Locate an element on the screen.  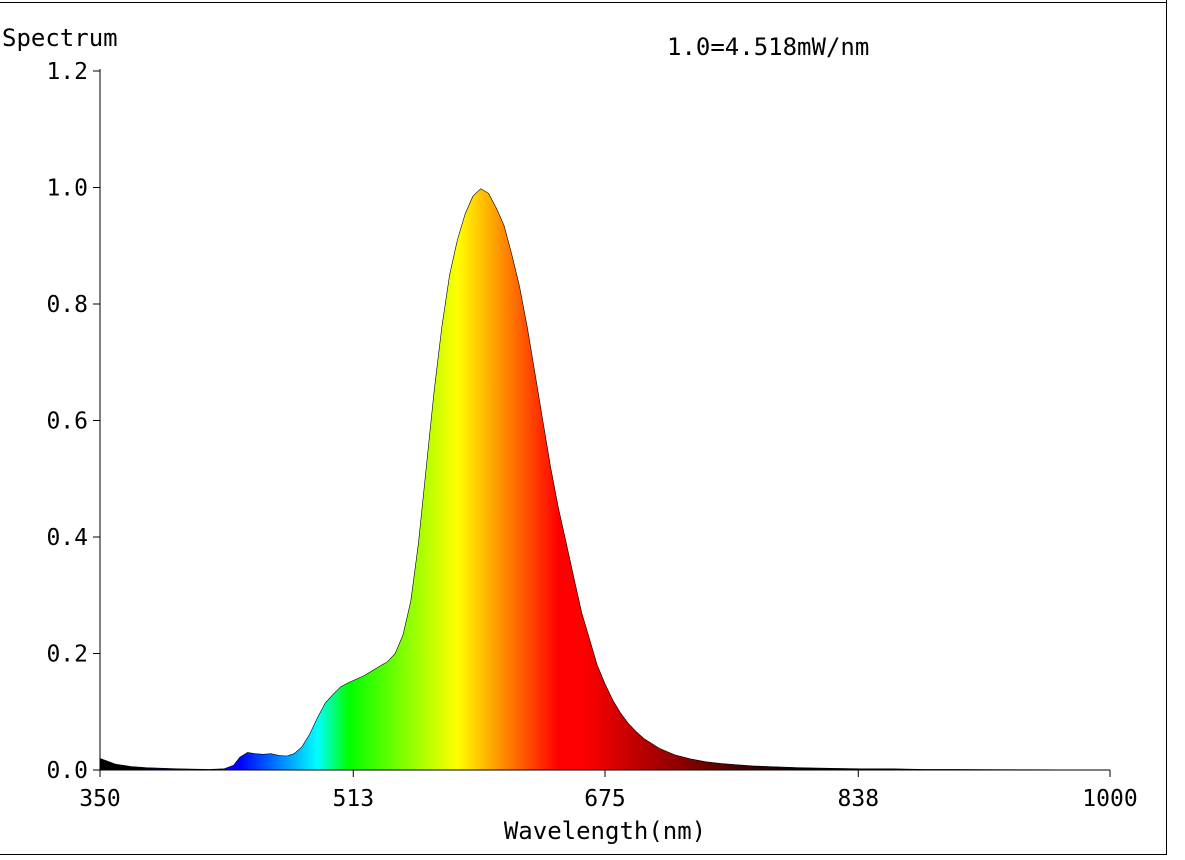
y-tick-label: 0.4 is located at coordinates (67, 538).